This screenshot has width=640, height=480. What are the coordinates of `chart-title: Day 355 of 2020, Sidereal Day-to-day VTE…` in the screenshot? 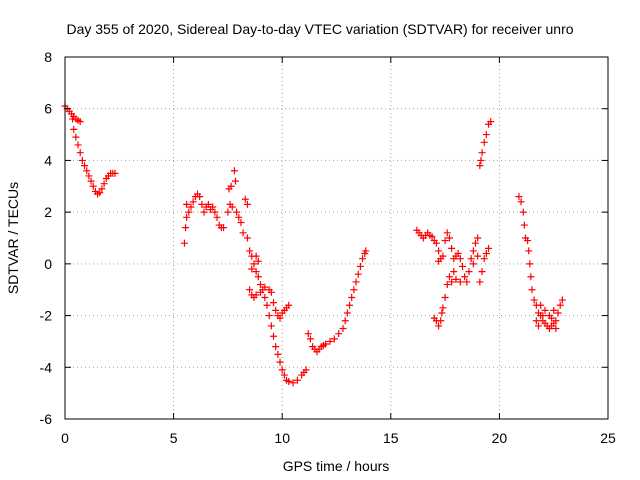 It's located at (319, 29).